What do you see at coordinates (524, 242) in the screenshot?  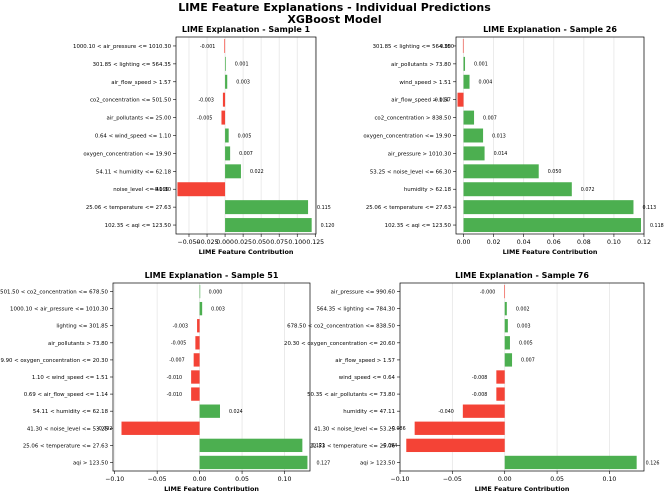 I see `x-tick-label: 0.04` at bounding box center [524, 242].